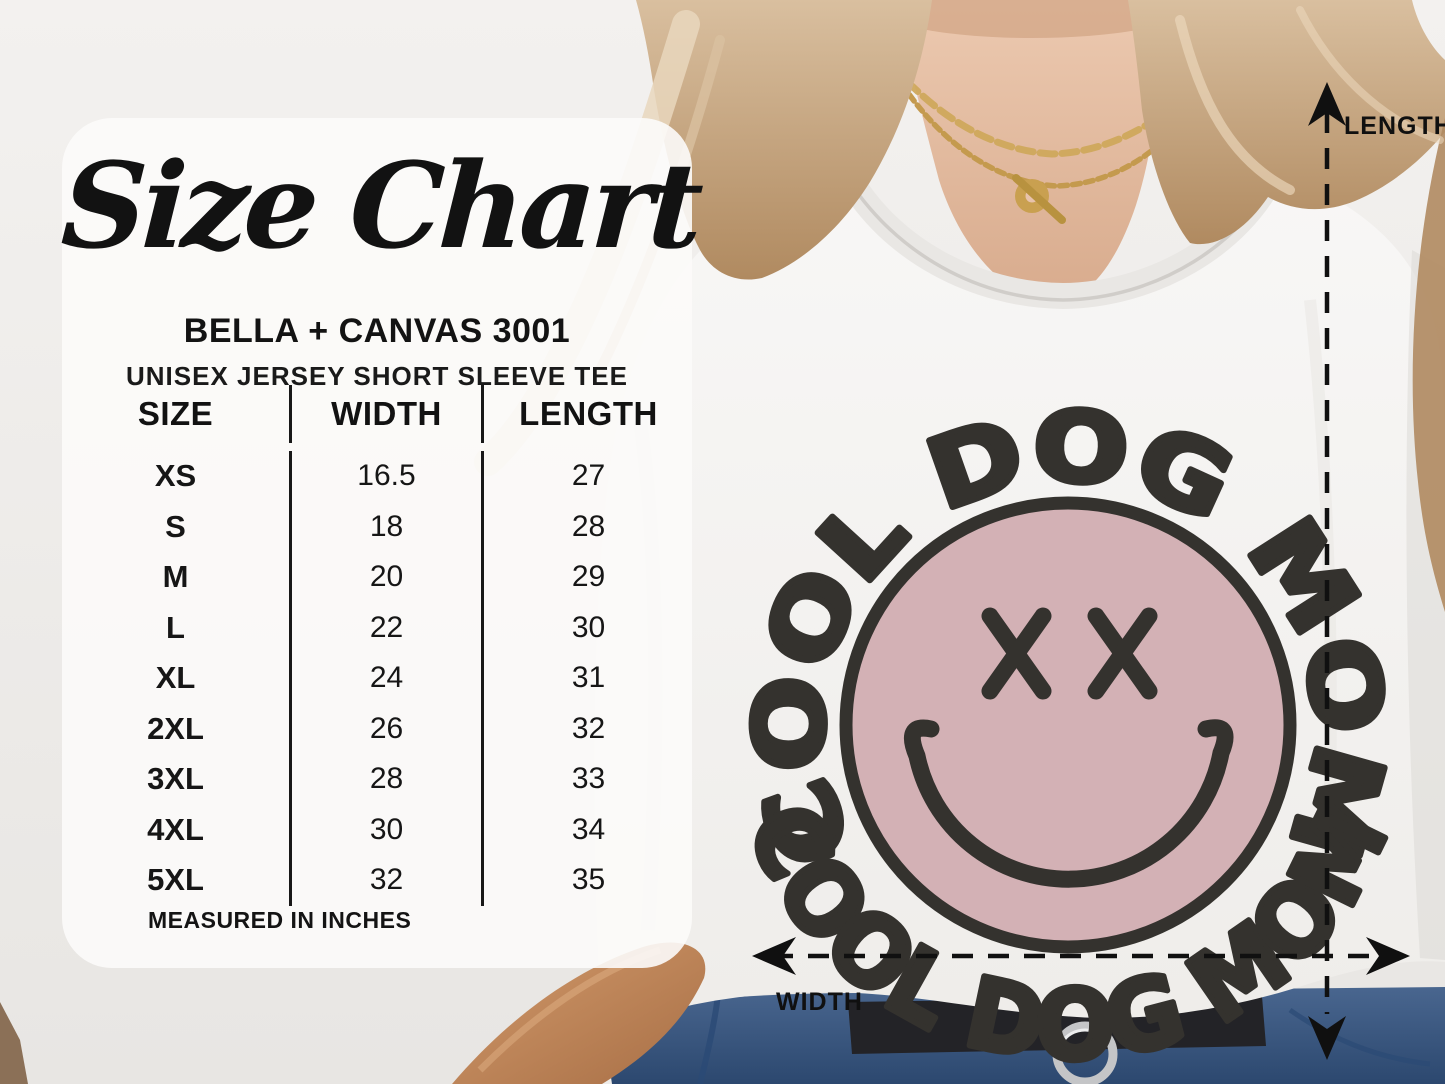 This screenshot has height=1084, width=1445. Describe the element at coordinates (1069, 653) in the screenshot. I see `x-eyes-icon` at that location.